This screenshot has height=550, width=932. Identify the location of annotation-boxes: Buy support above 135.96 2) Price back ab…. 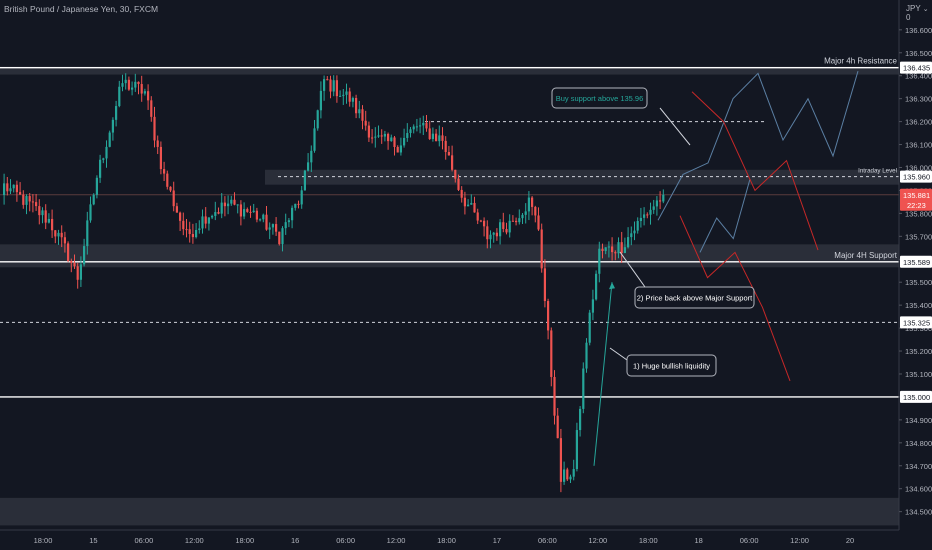
(653, 232).